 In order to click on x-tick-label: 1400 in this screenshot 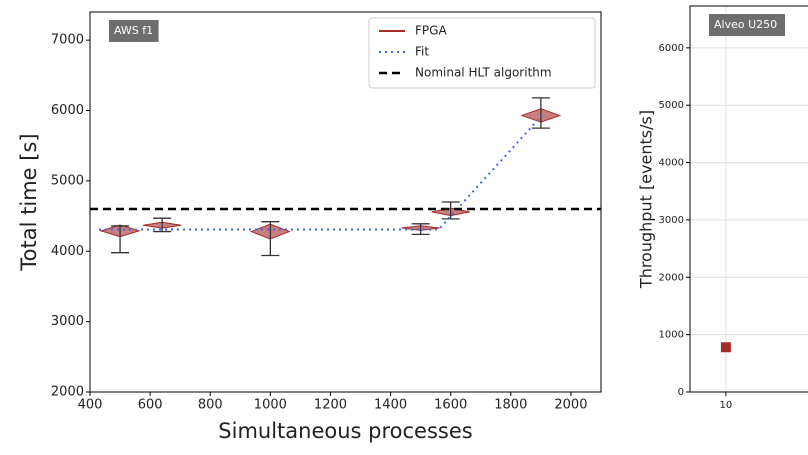, I will do `click(390, 405)`.